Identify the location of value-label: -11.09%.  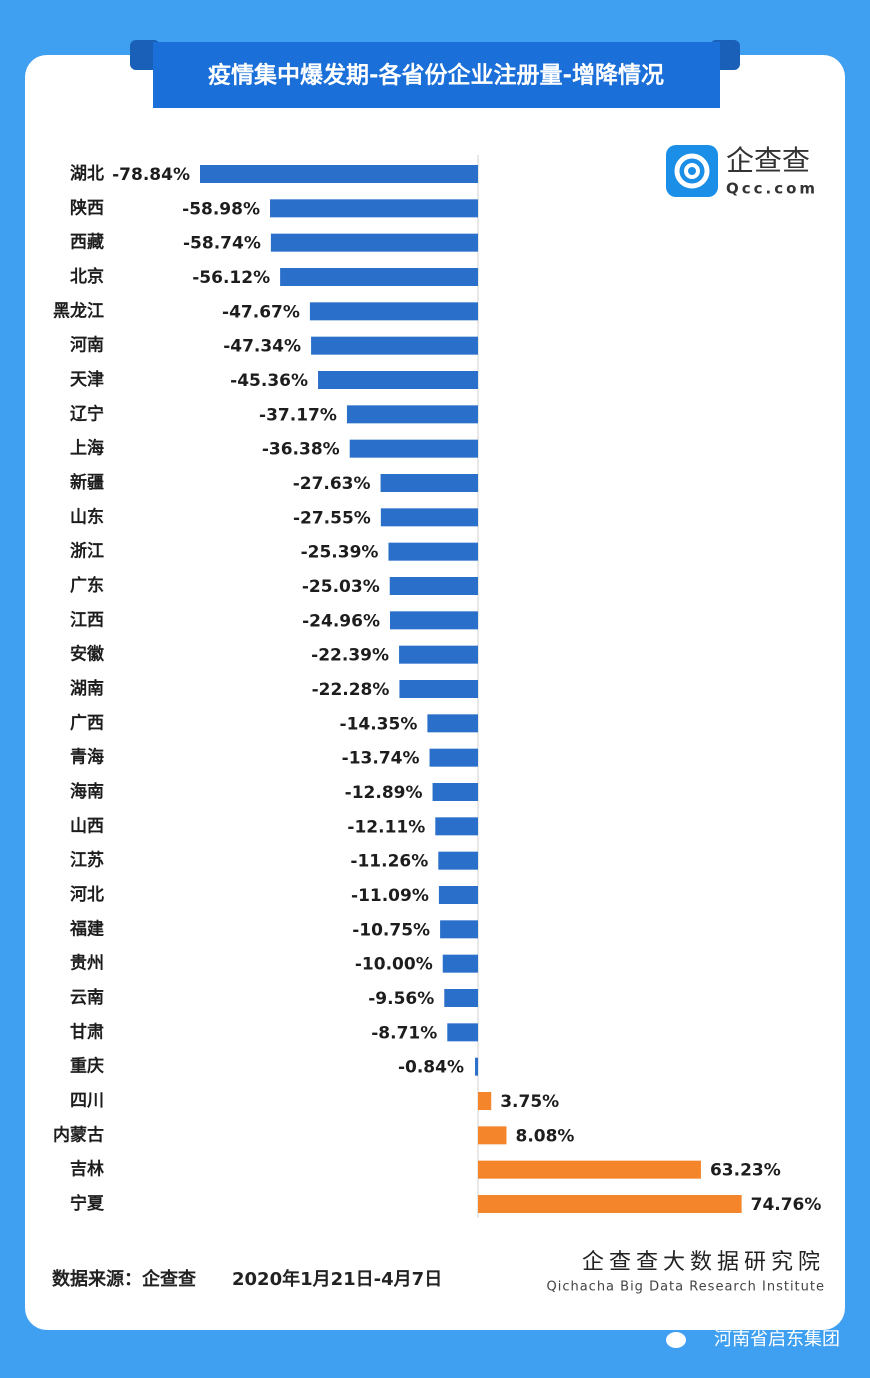
(390, 896).